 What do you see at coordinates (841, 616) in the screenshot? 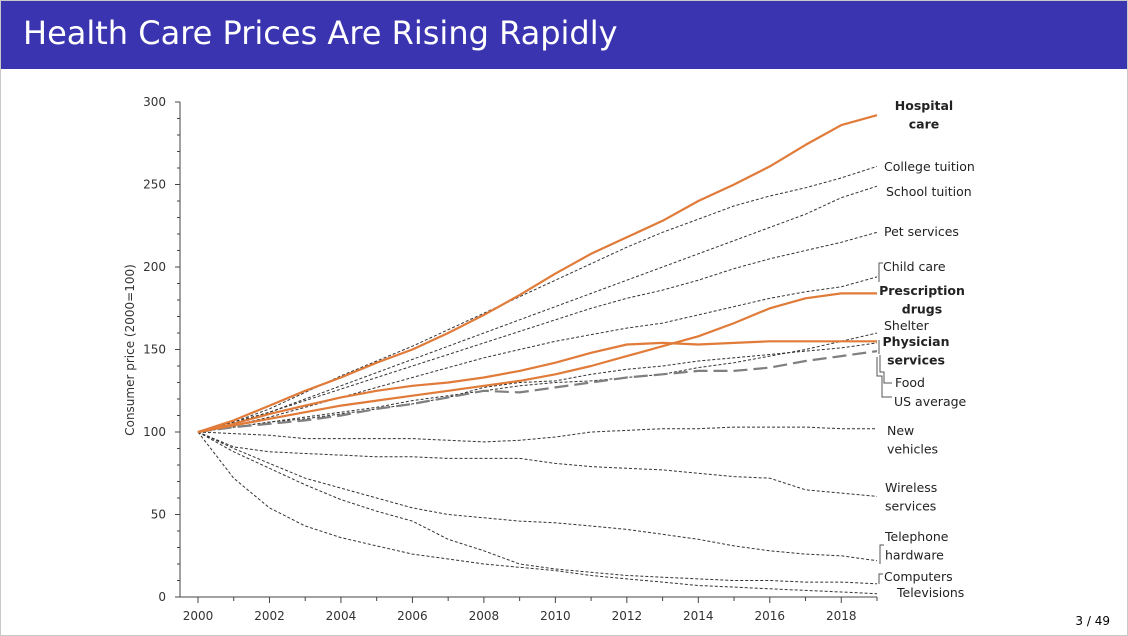
I see `x-tick-label: 2018` at bounding box center [841, 616].